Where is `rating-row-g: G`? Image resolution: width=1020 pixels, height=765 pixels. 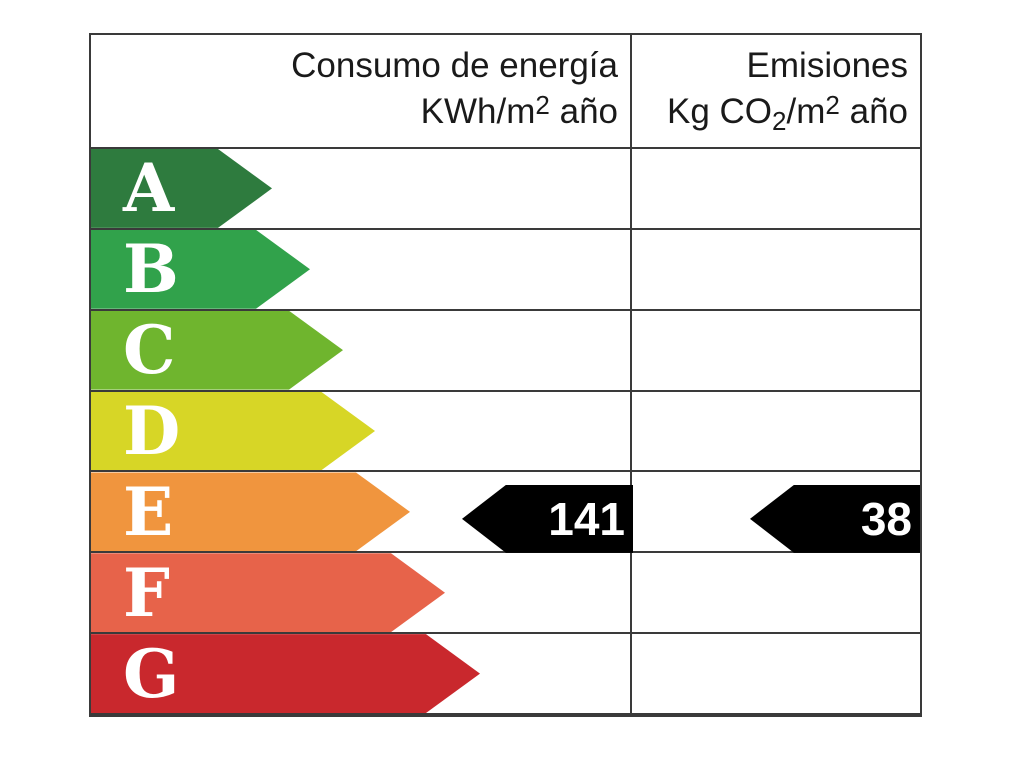
rating-row-g: G is located at coordinates (505, 675).